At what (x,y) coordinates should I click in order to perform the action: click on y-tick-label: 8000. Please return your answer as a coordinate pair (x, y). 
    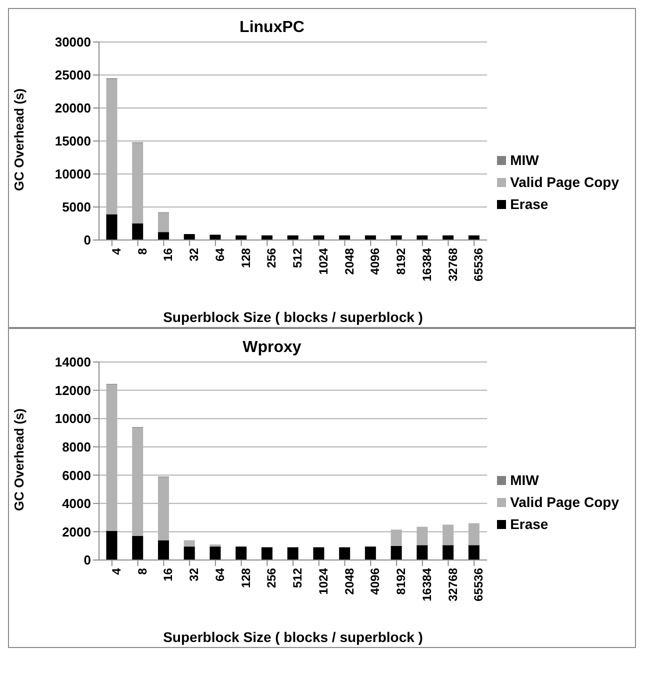
    Looking at the image, I should click on (76, 446).